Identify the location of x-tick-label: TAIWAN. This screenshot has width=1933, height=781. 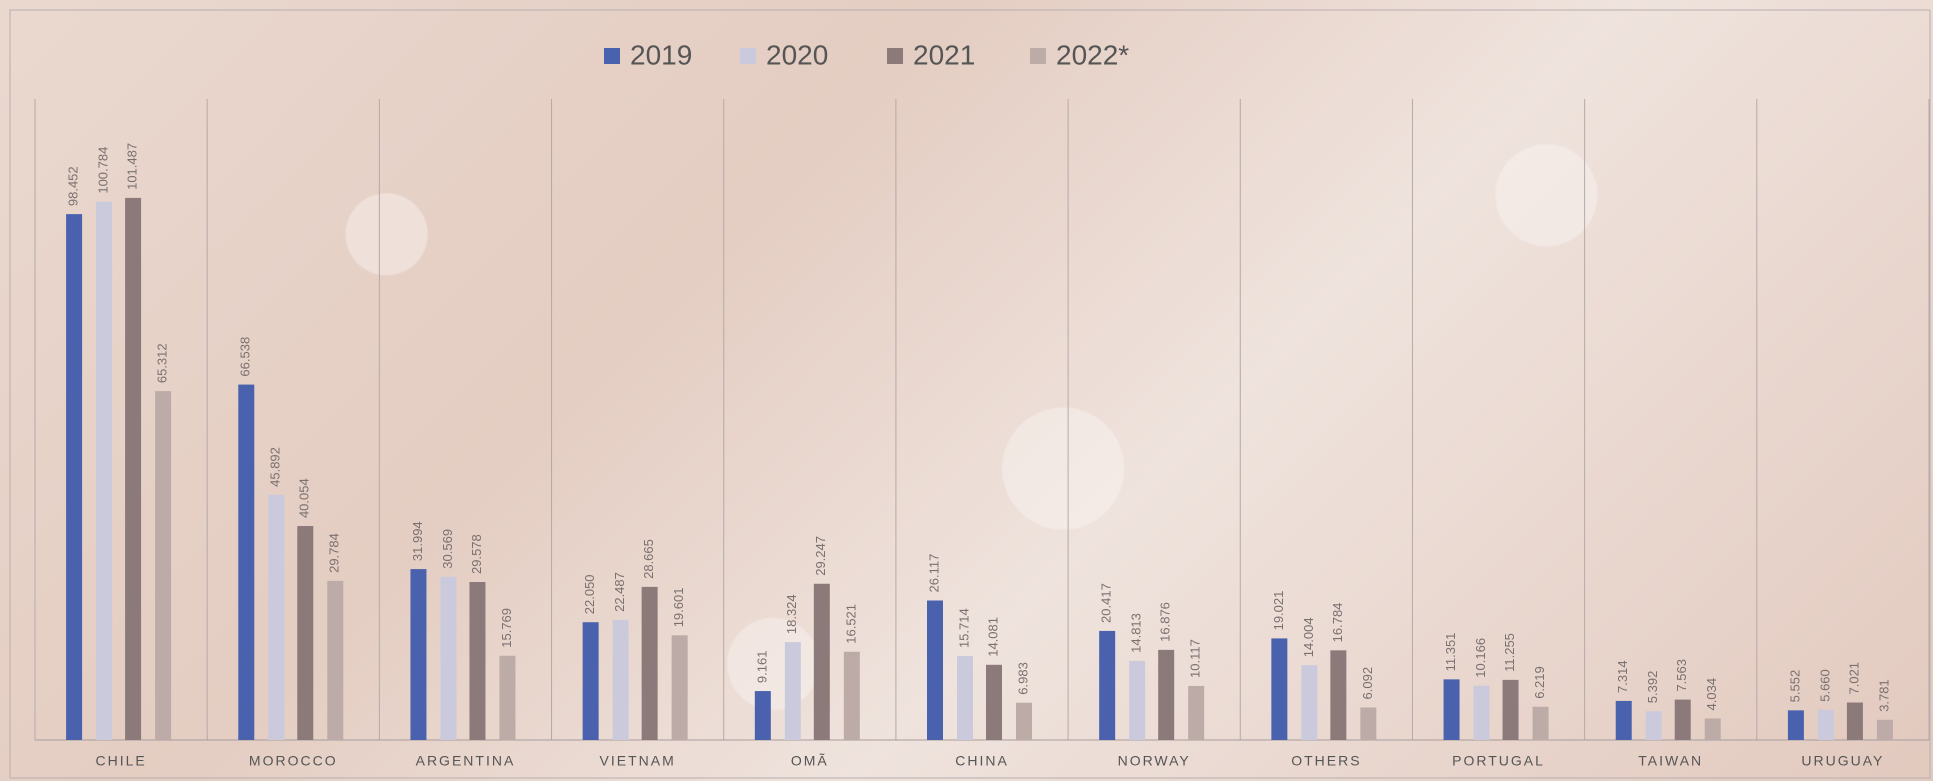
(1670, 761).